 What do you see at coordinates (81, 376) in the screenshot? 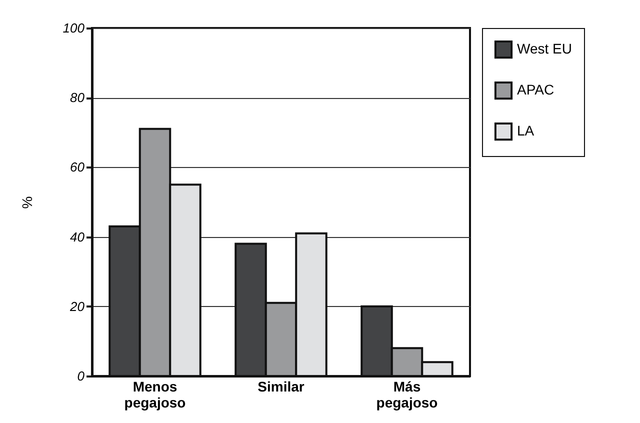
I see `y-tick-label: 0` at bounding box center [81, 376].